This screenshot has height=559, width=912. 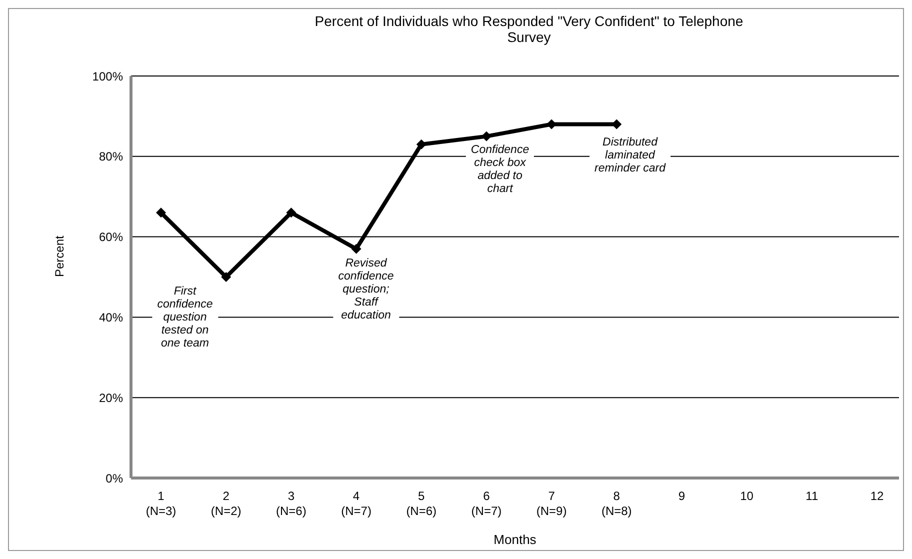 I want to click on x-tick-label: 2 (N=2), so click(x=226, y=503).